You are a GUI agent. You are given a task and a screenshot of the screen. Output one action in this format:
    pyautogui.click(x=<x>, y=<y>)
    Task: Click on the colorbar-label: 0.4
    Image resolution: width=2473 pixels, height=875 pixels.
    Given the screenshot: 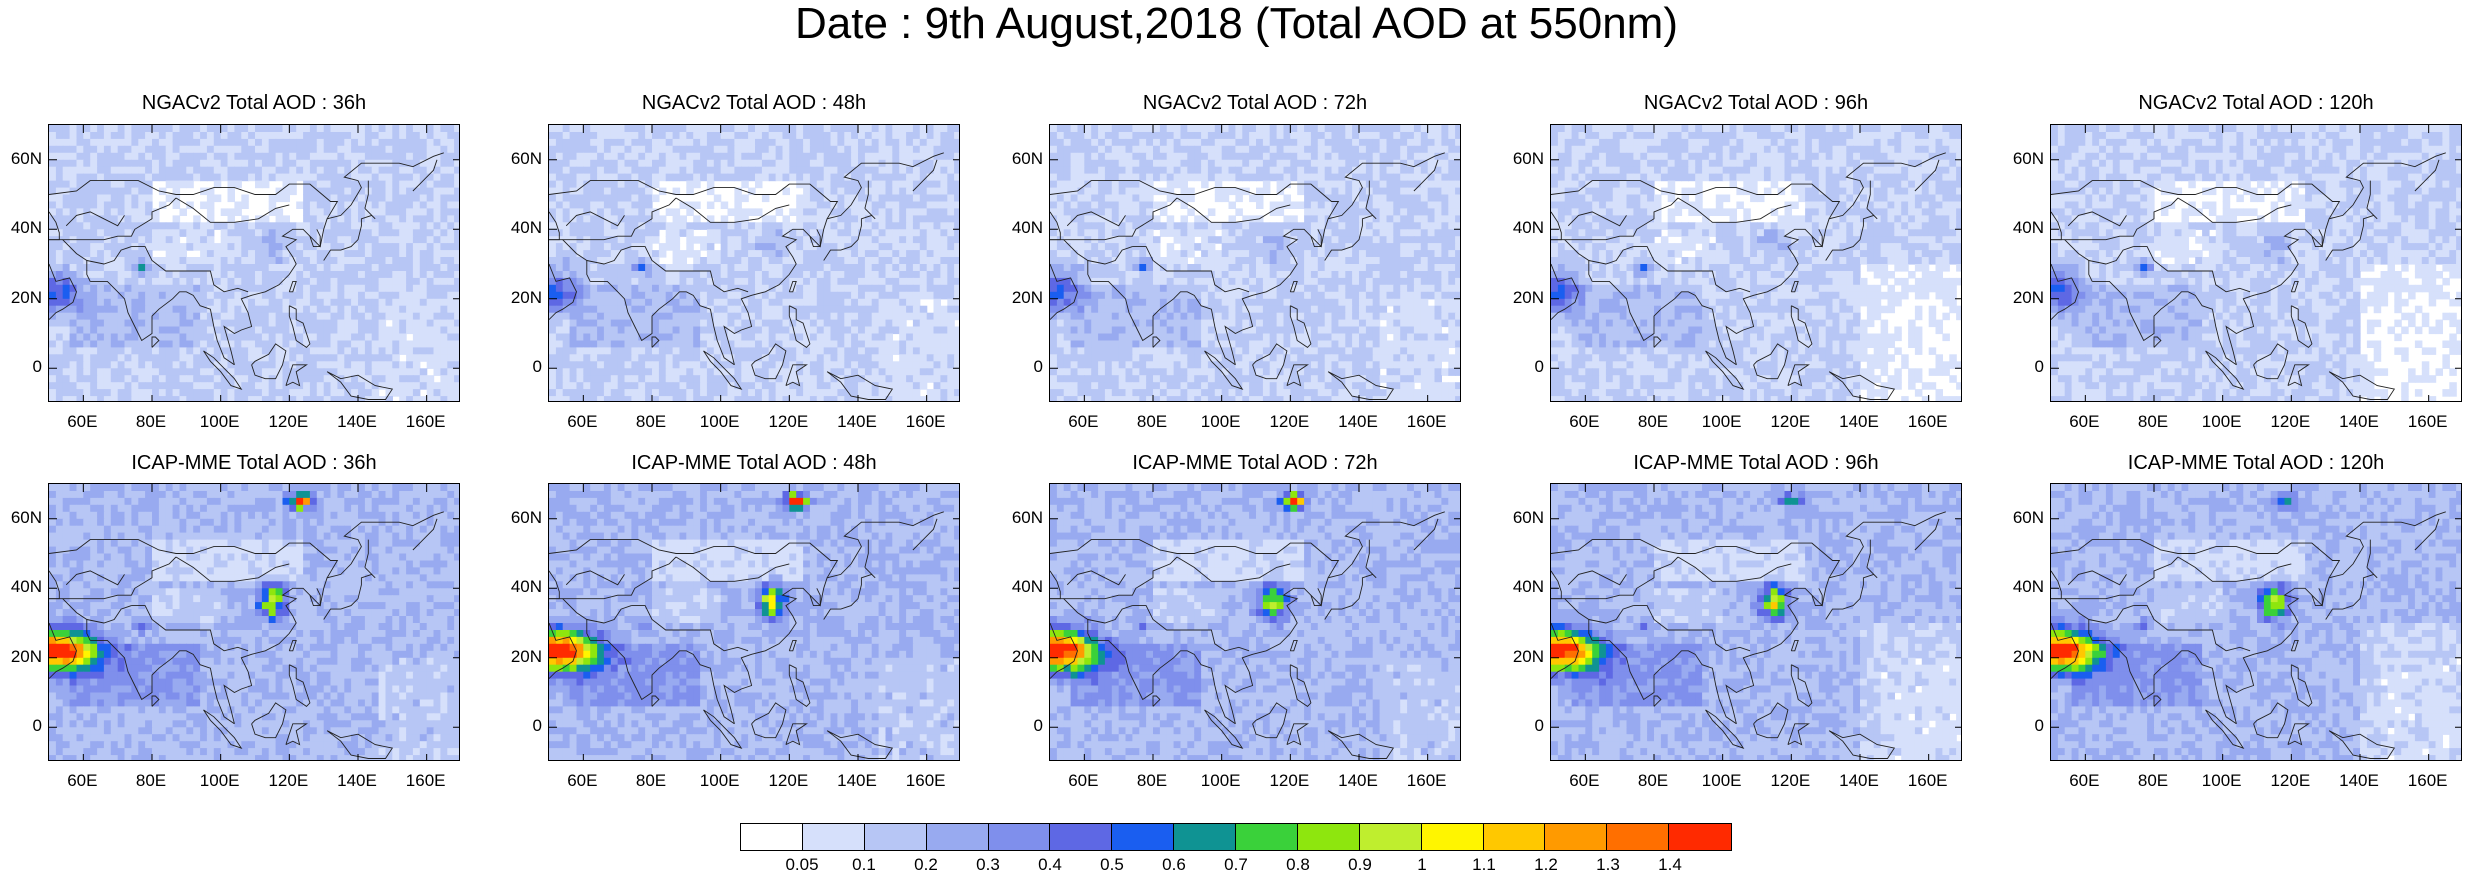 What is the action you would take?
    pyautogui.click(x=1050, y=865)
    